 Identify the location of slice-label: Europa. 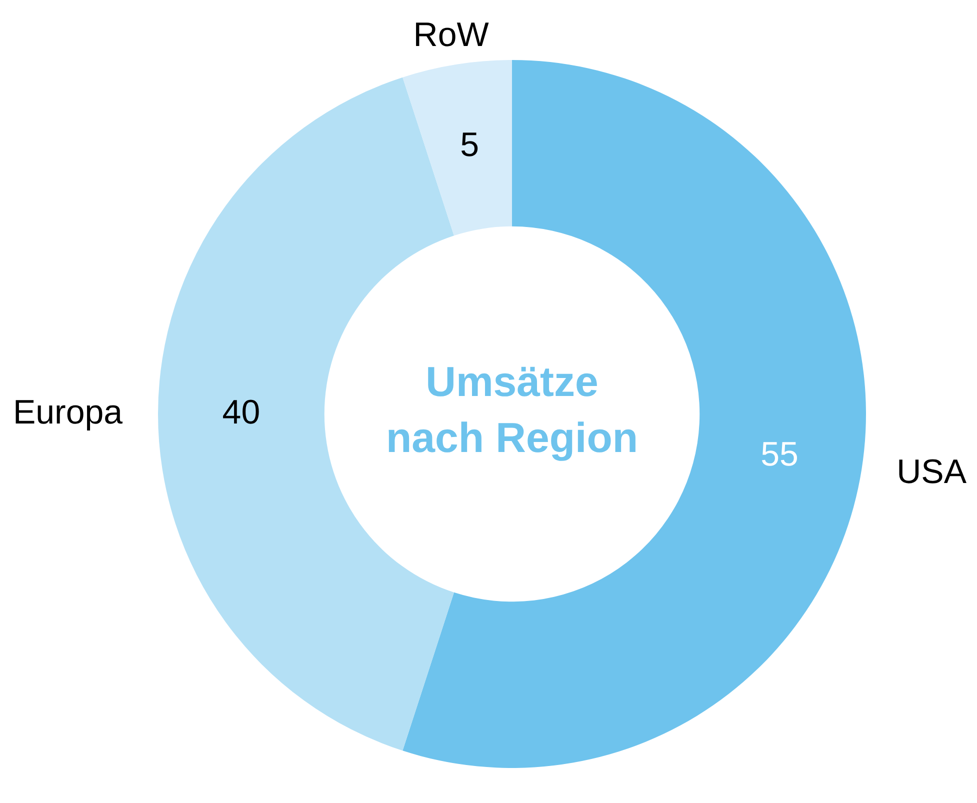
(67, 412).